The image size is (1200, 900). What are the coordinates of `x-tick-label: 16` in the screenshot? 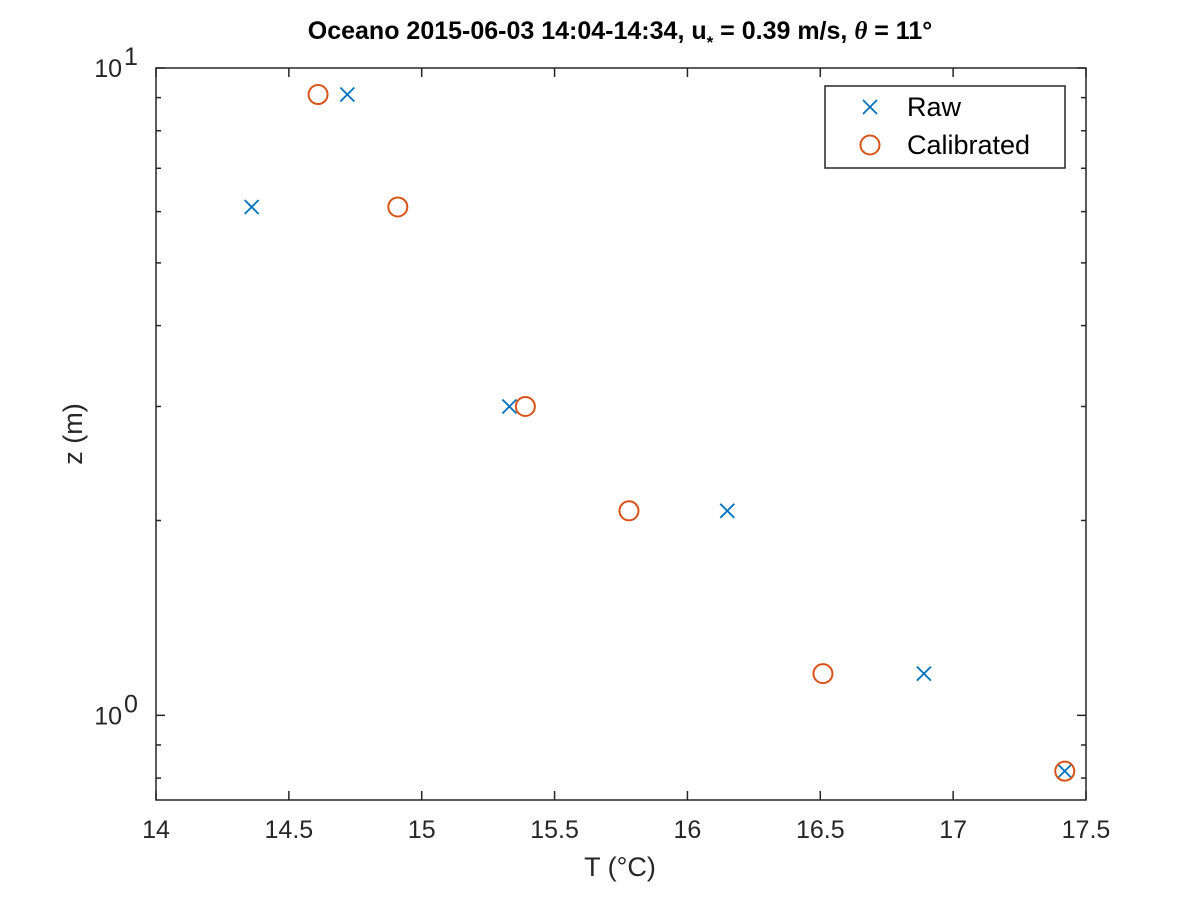 It's located at (688, 830).